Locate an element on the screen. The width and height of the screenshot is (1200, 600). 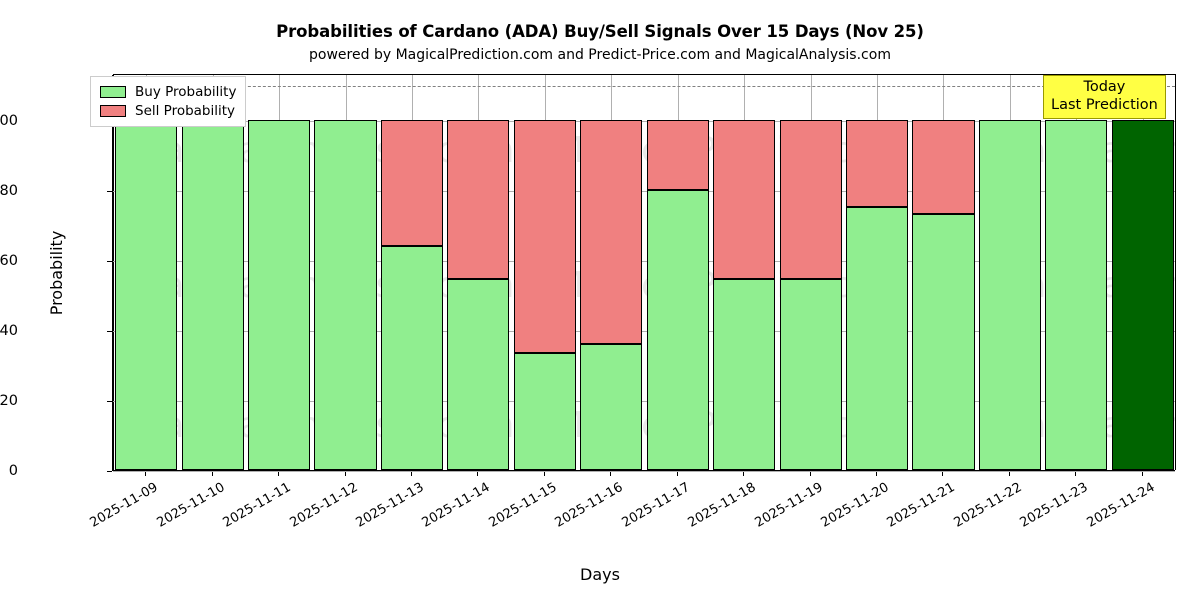
y-axis-tick-label: 100 is located at coordinates (9, 120).